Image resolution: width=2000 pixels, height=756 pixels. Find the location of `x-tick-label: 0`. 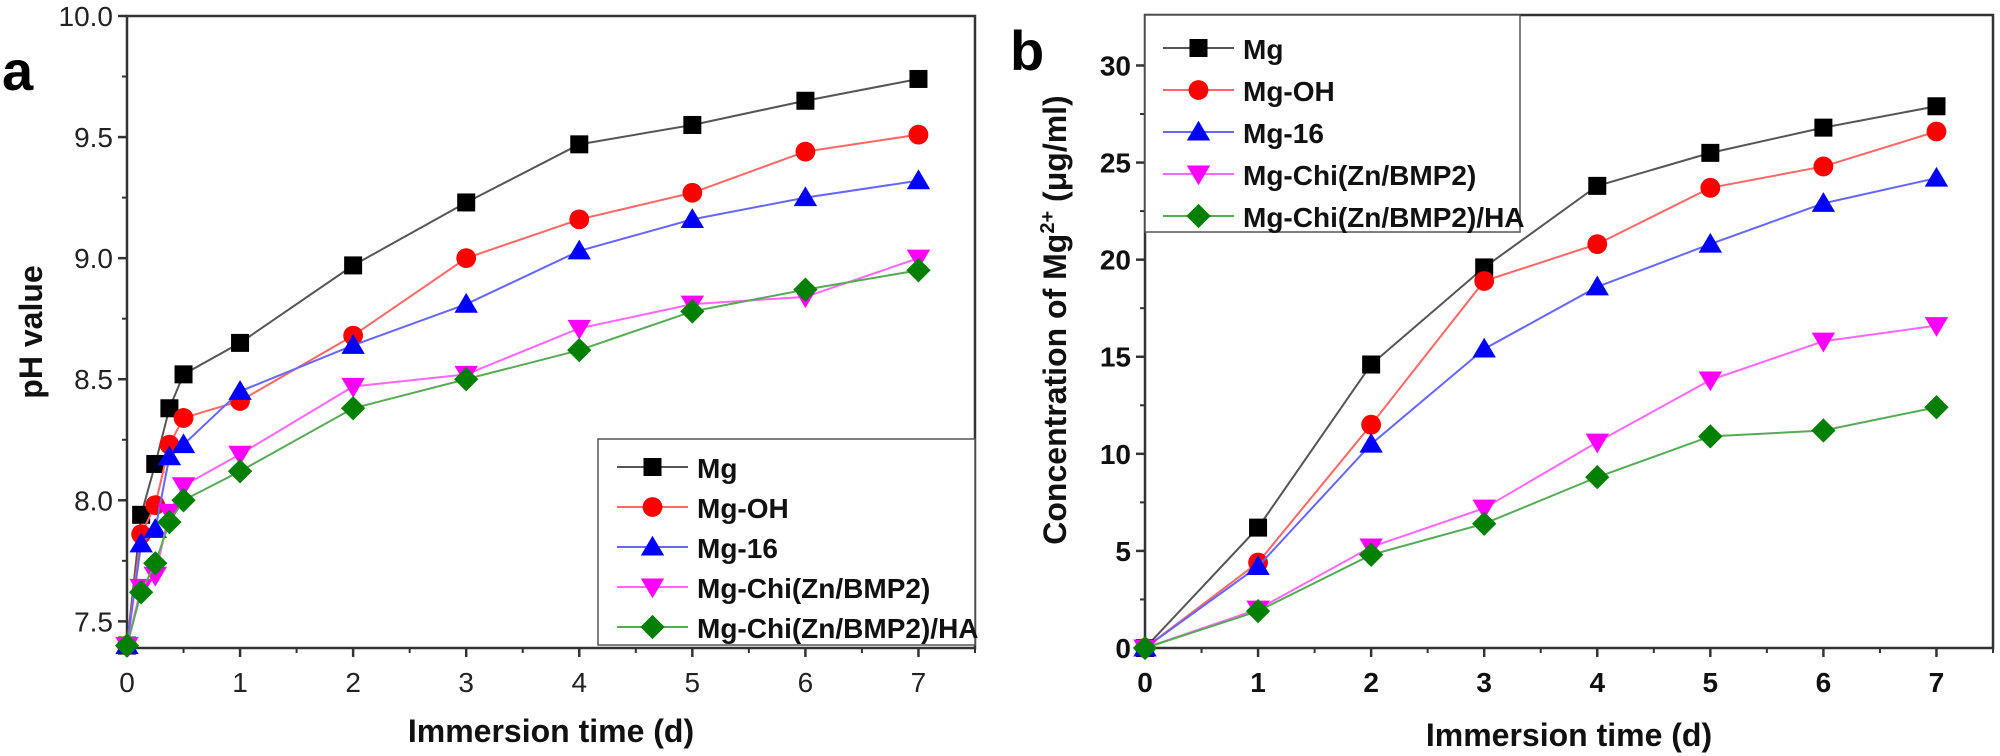

x-tick-label: 0 is located at coordinates (127, 682).